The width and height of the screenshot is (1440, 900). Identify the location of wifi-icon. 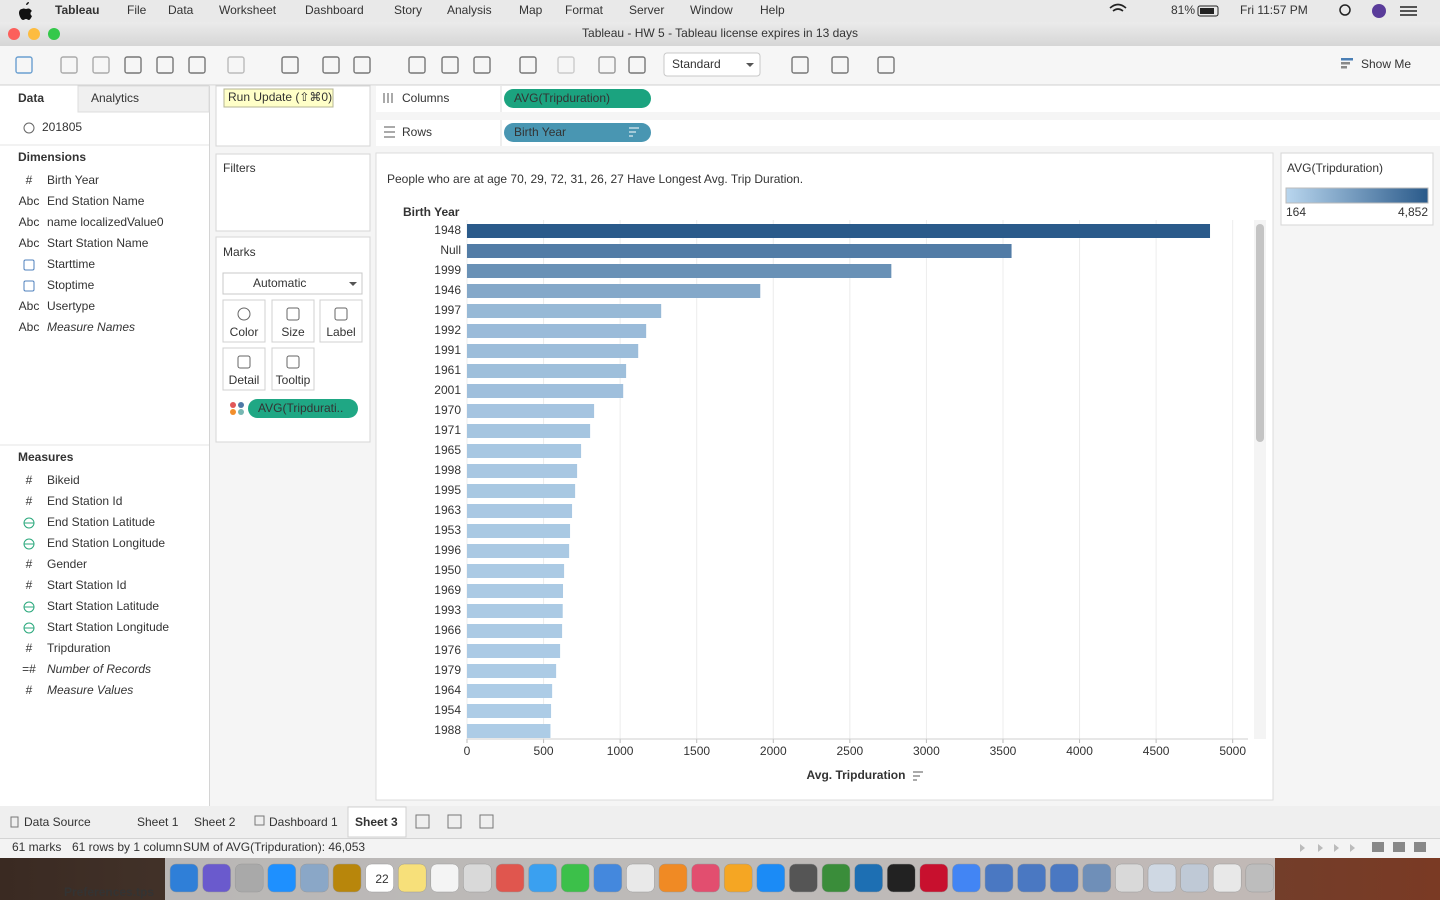
(1118, 7).